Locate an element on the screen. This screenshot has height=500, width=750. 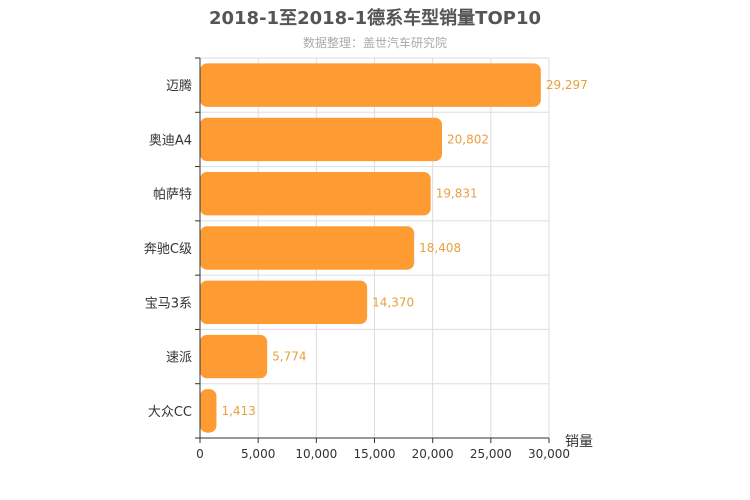
value-label: 18,408 is located at coordinates (440, 248).